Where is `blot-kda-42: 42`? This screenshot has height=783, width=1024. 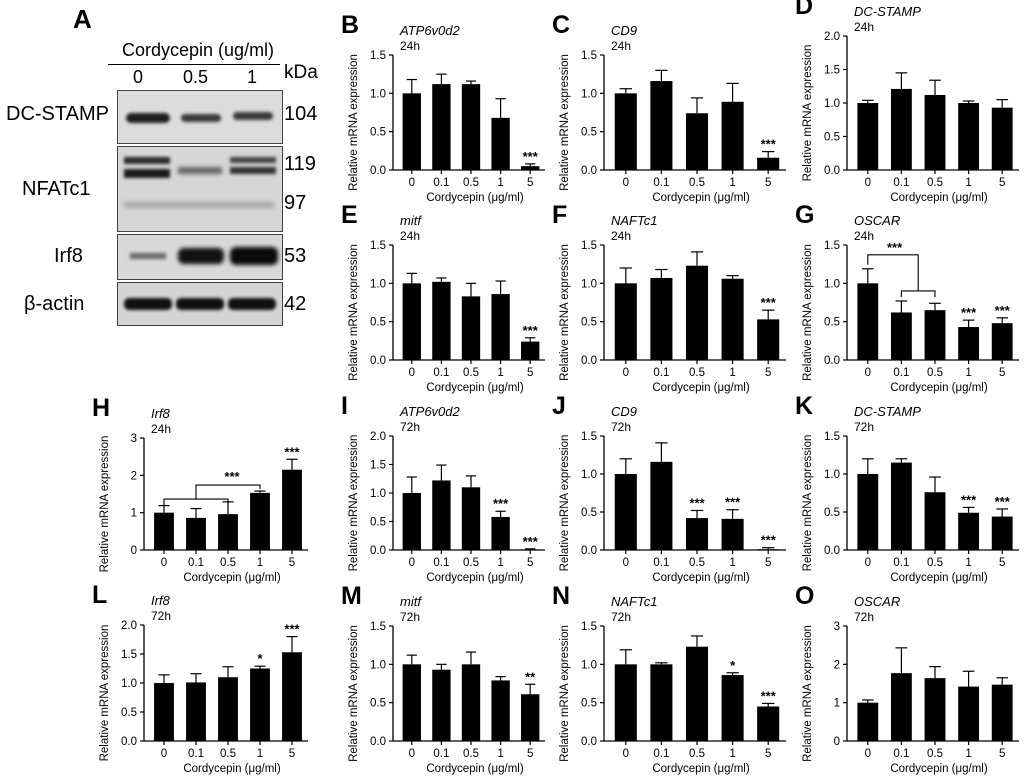 blot-kda-42: 42 is located at coordinates (295, 304).